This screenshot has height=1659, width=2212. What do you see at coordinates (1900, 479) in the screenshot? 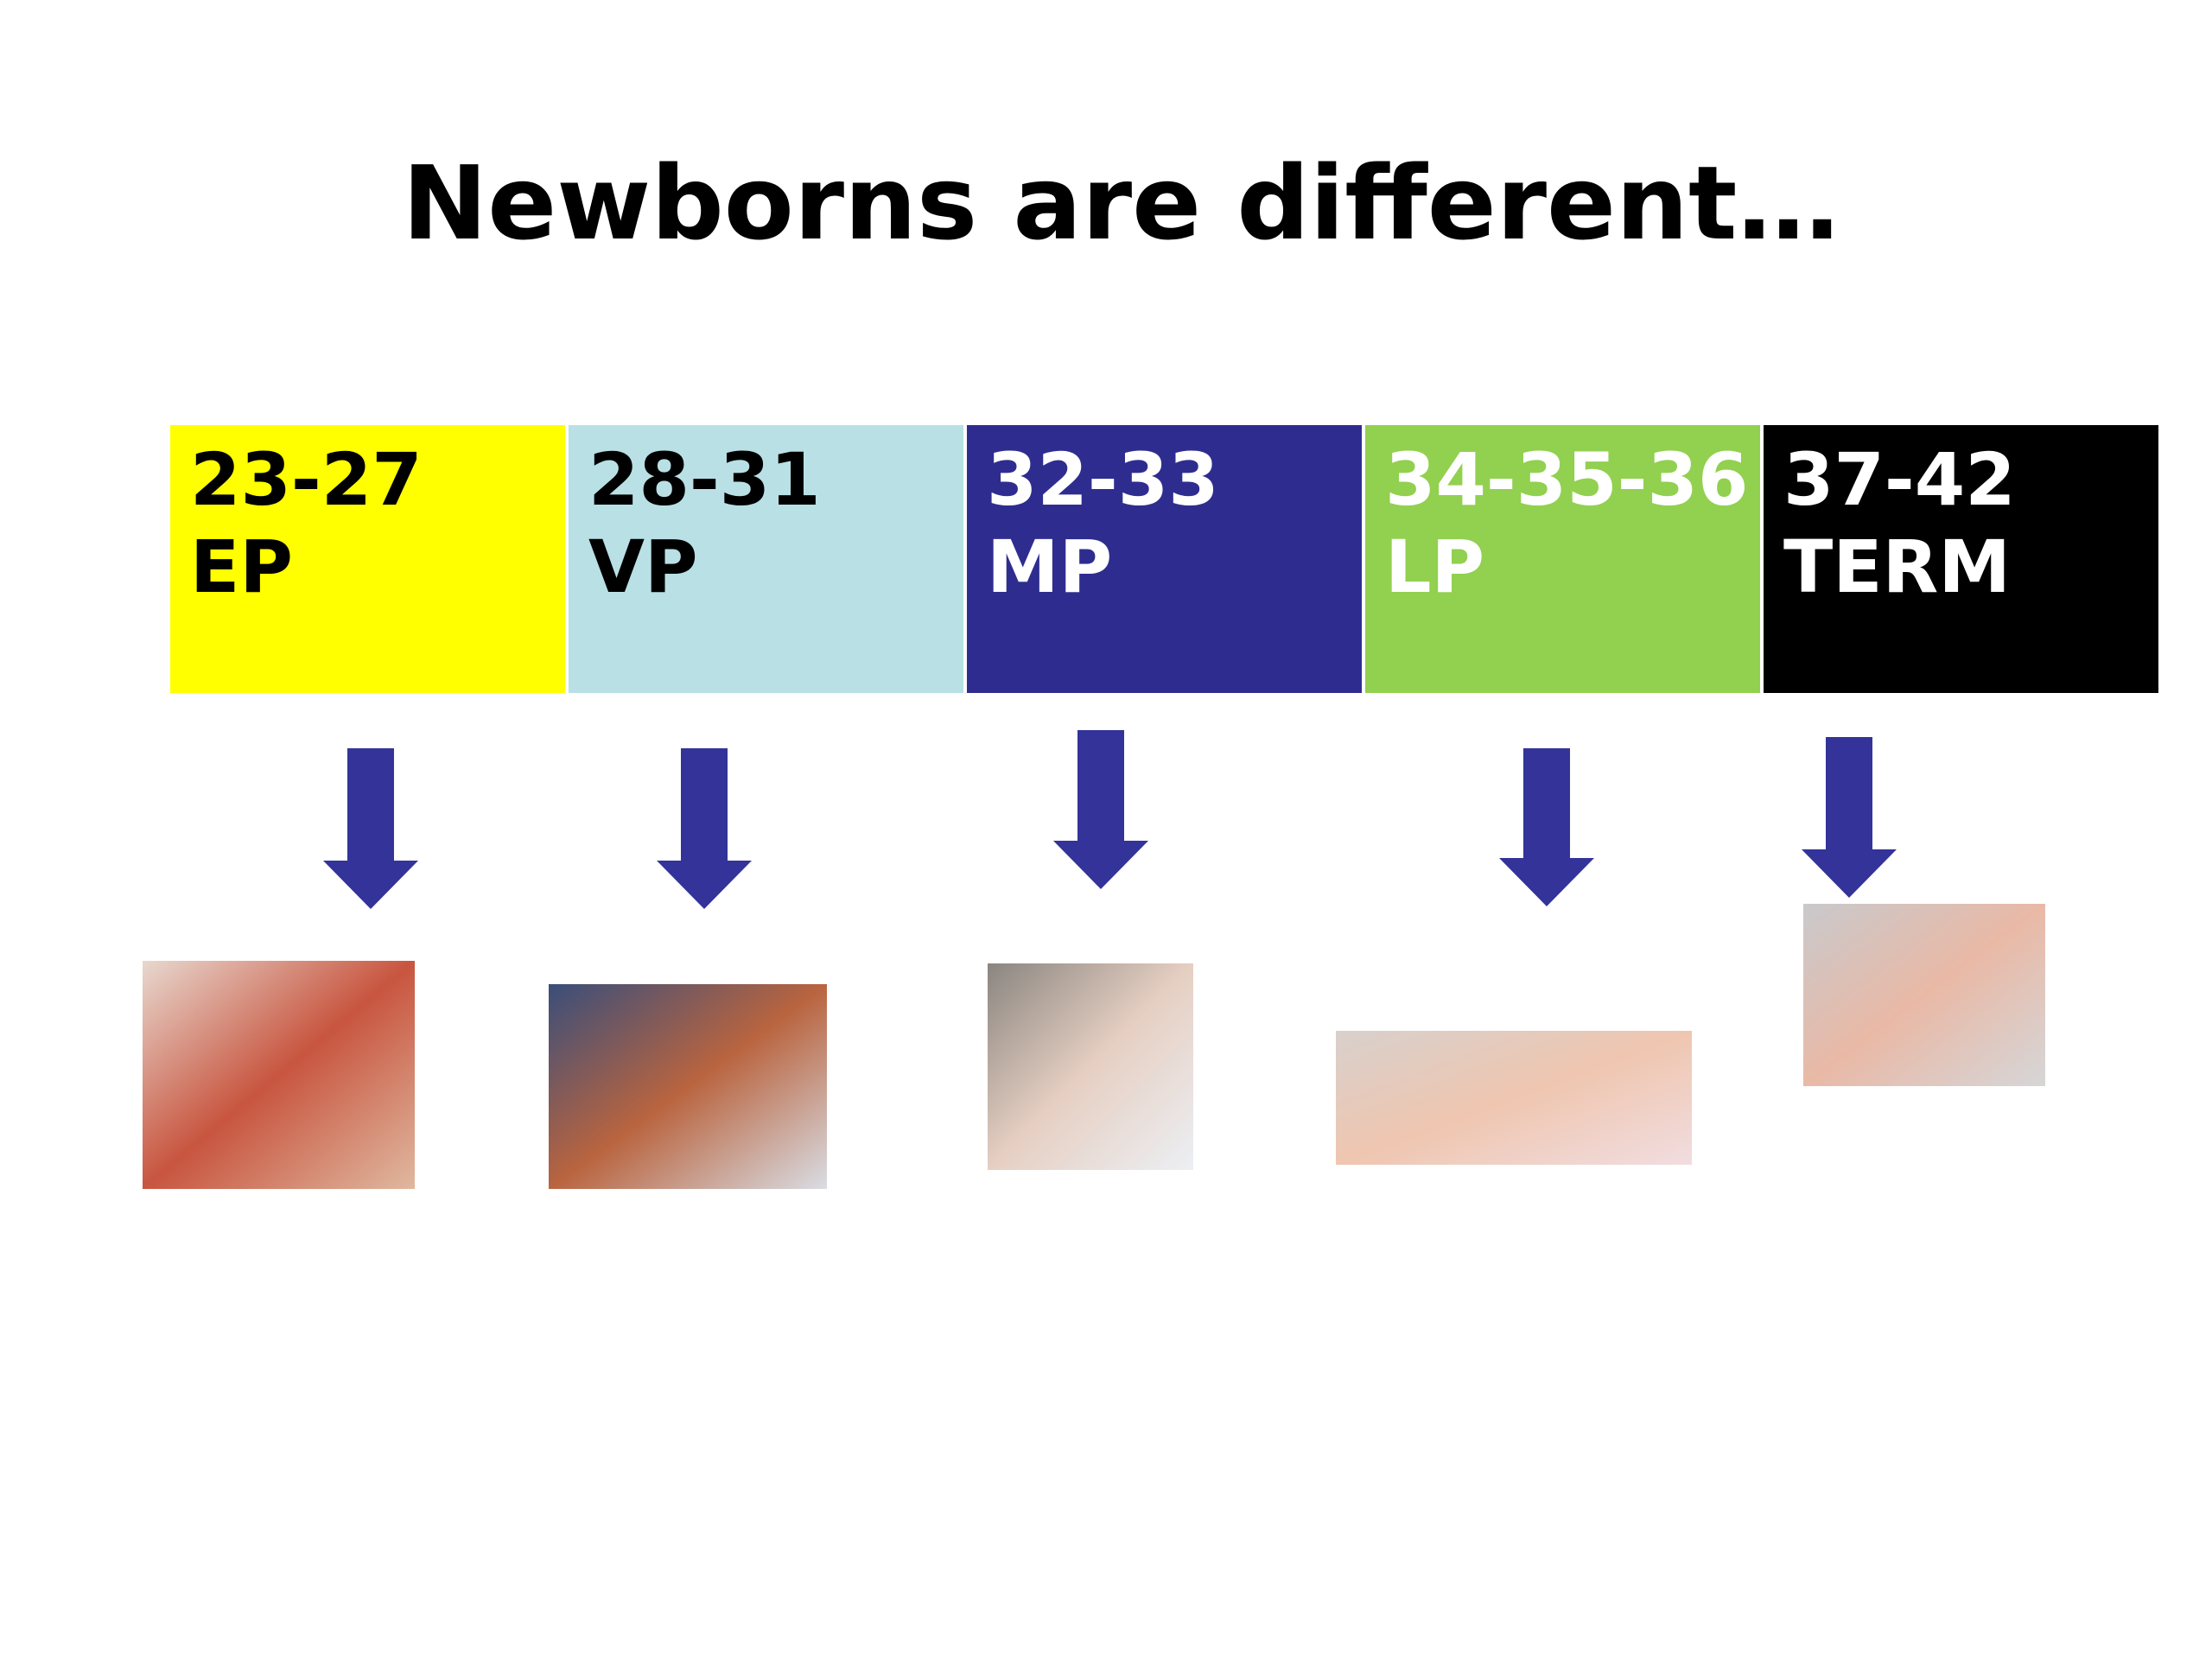
I see `stage-range: 37-42` at bounding box center [1900, 479].